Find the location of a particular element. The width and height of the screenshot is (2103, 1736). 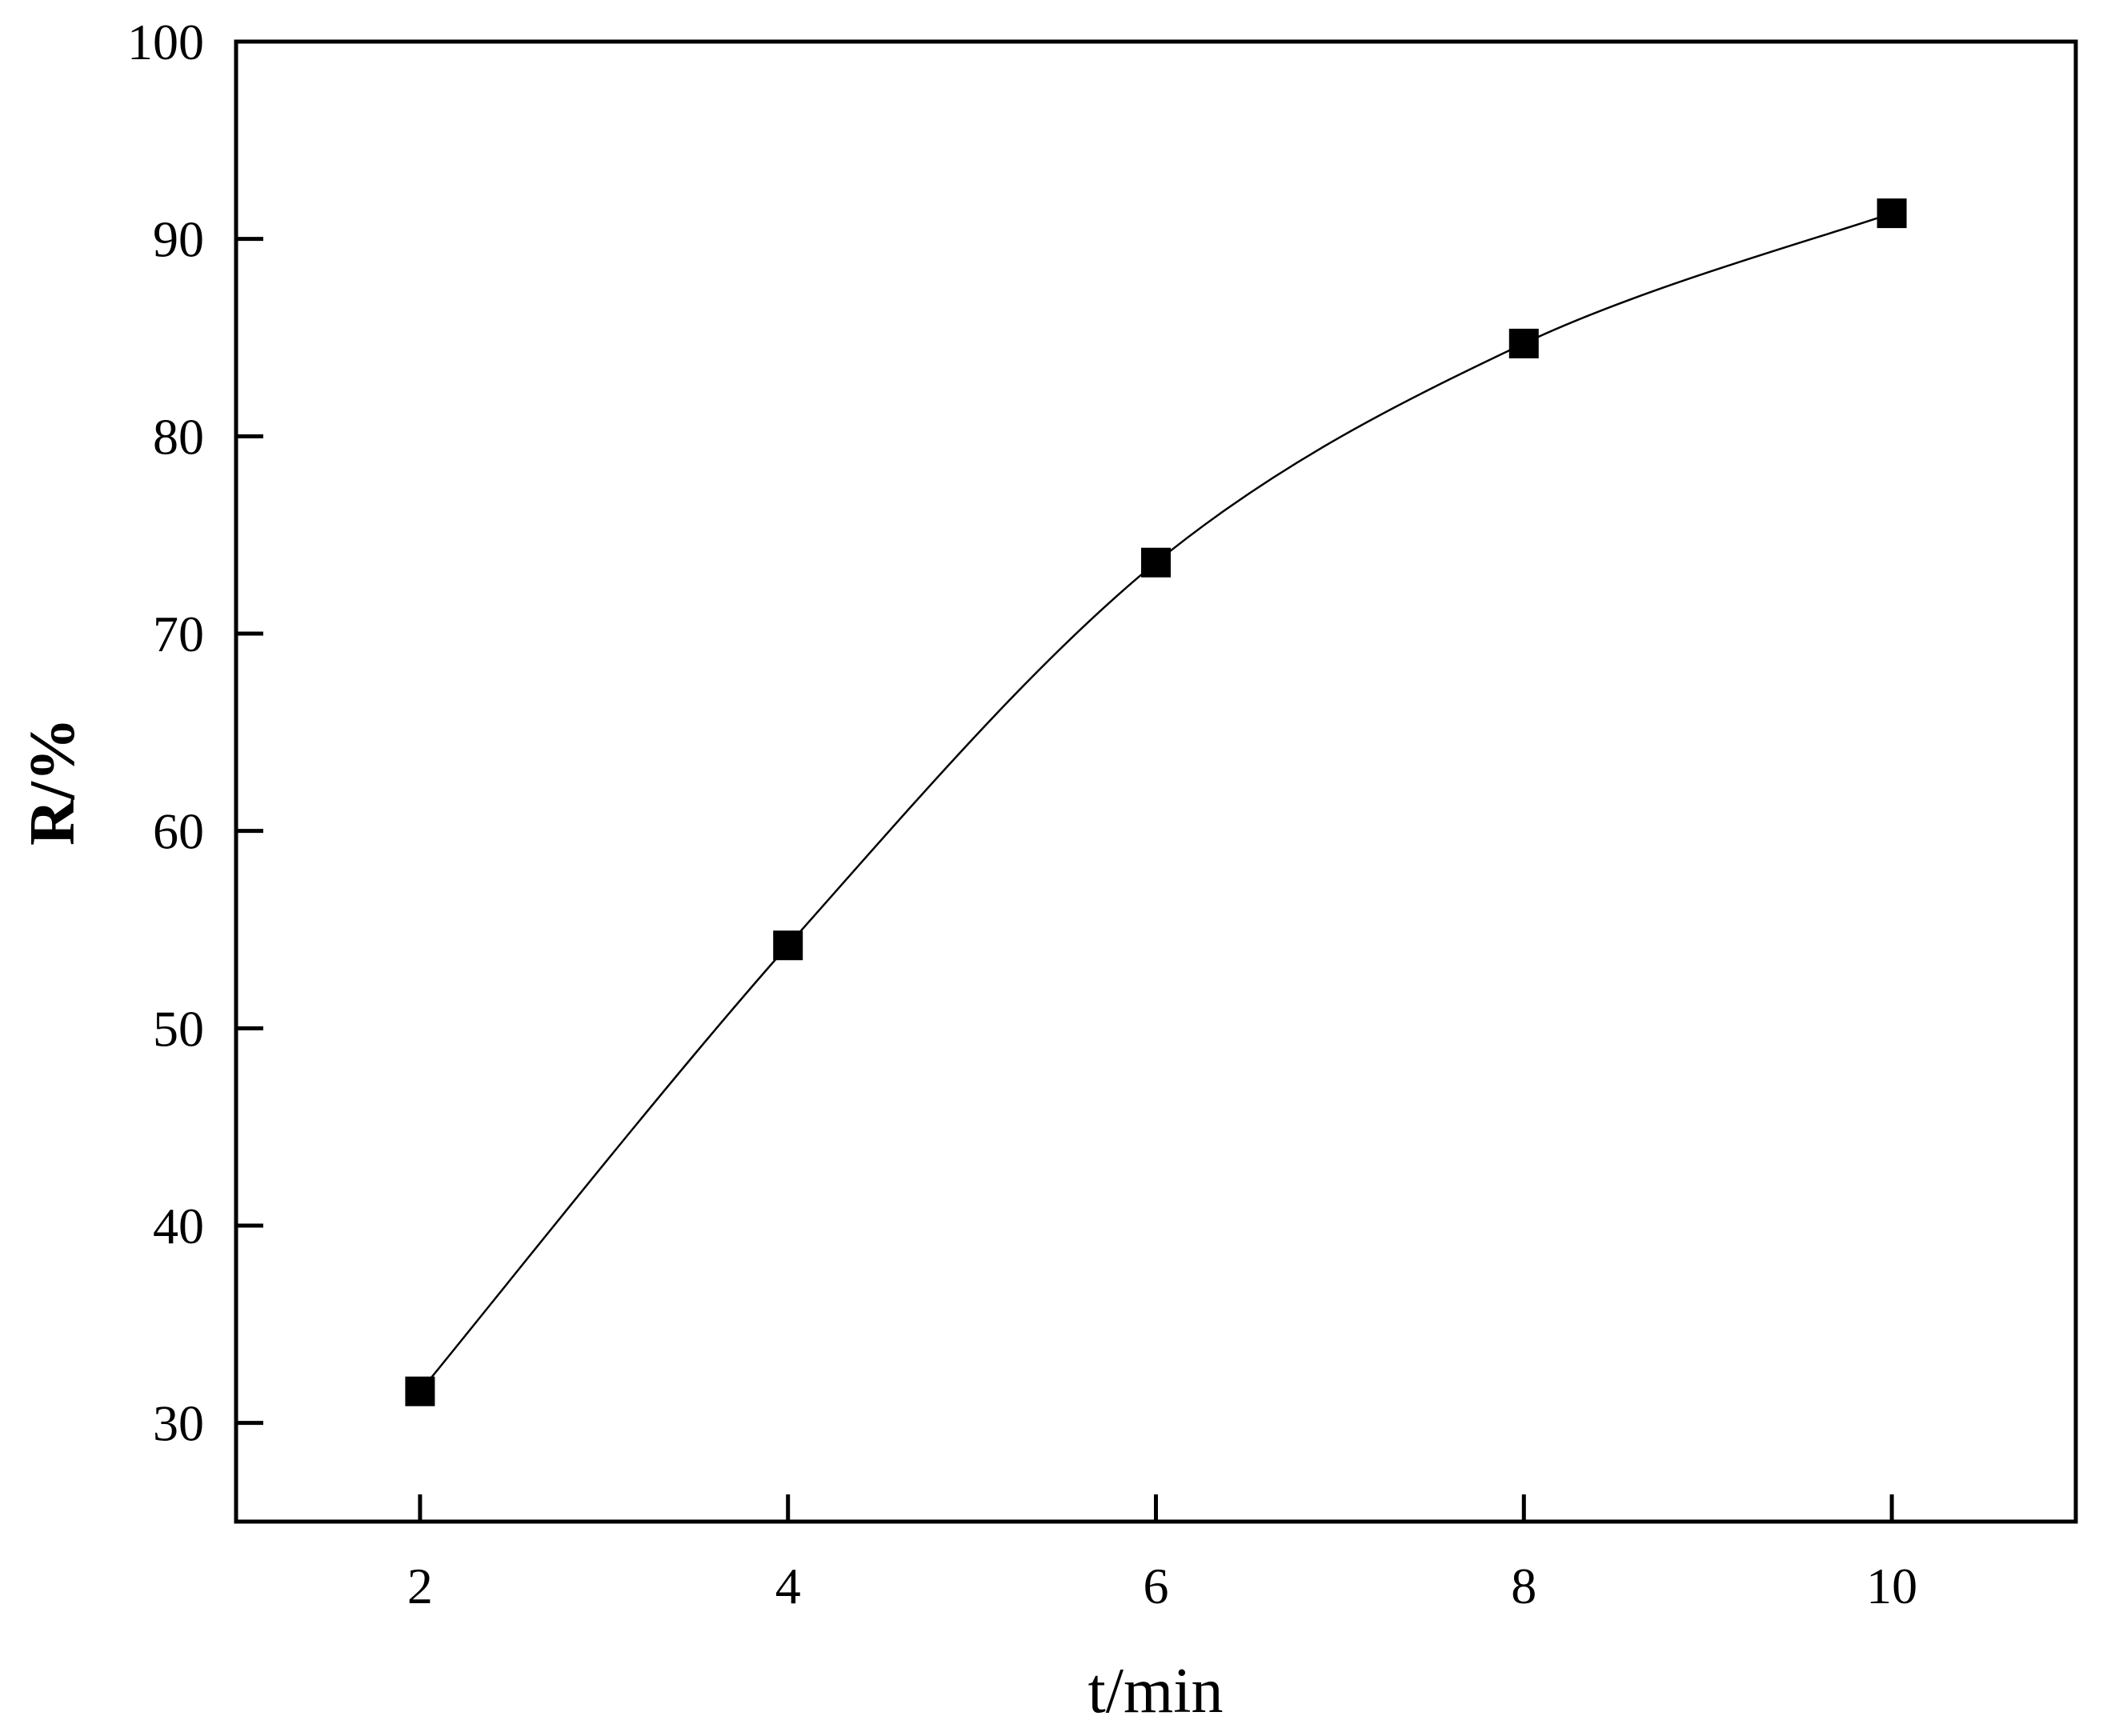

y-tick-label: 70 is located at coordinates (178, 634).